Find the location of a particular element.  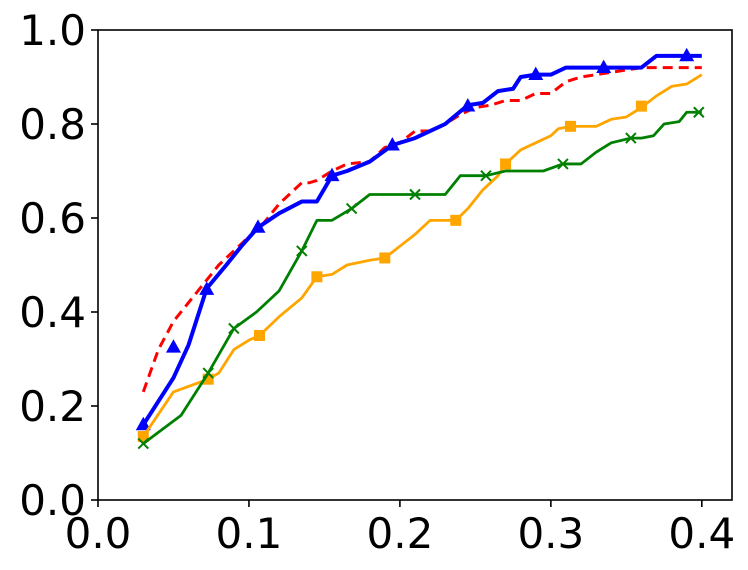

x-tick-label: 0.3 is located at coordinates (550, 533).